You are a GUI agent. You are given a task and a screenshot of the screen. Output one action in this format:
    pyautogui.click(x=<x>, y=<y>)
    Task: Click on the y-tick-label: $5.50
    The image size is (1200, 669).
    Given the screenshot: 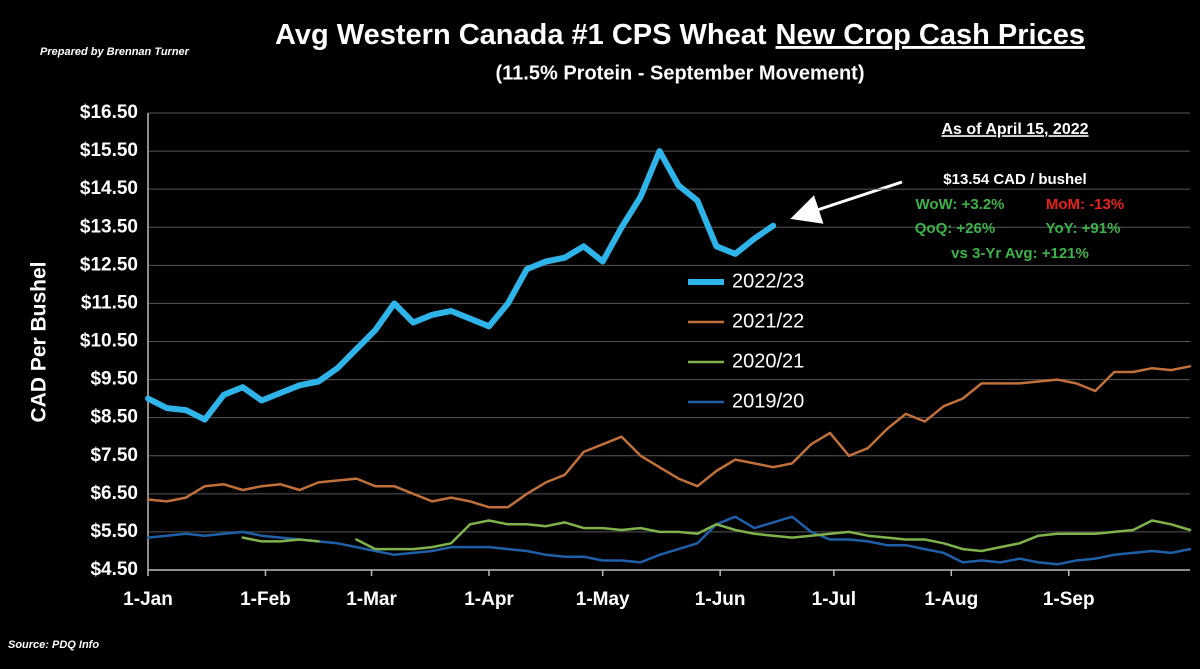 What is the action you would take?
    pyautogui.click(x=114, y=531)
    